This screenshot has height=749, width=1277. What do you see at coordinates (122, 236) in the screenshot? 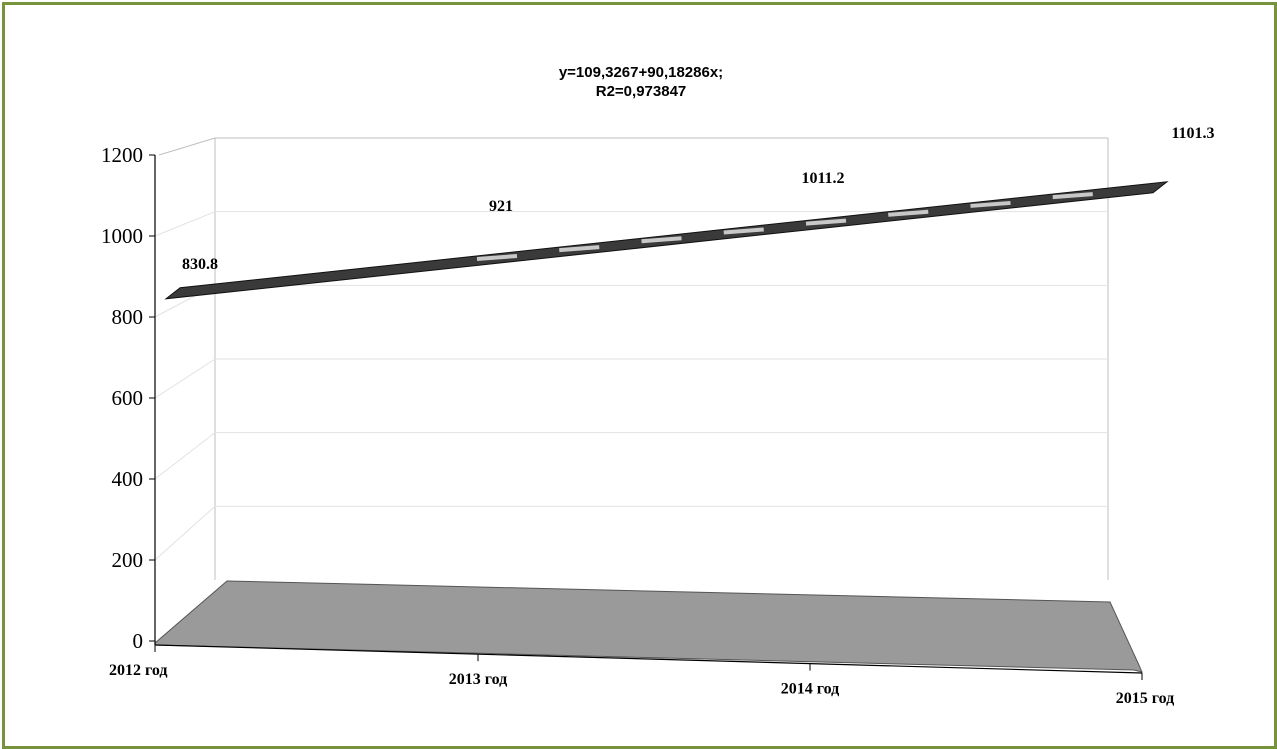
I see `y-tick-label: 1000` at bounding box center [122, 236].